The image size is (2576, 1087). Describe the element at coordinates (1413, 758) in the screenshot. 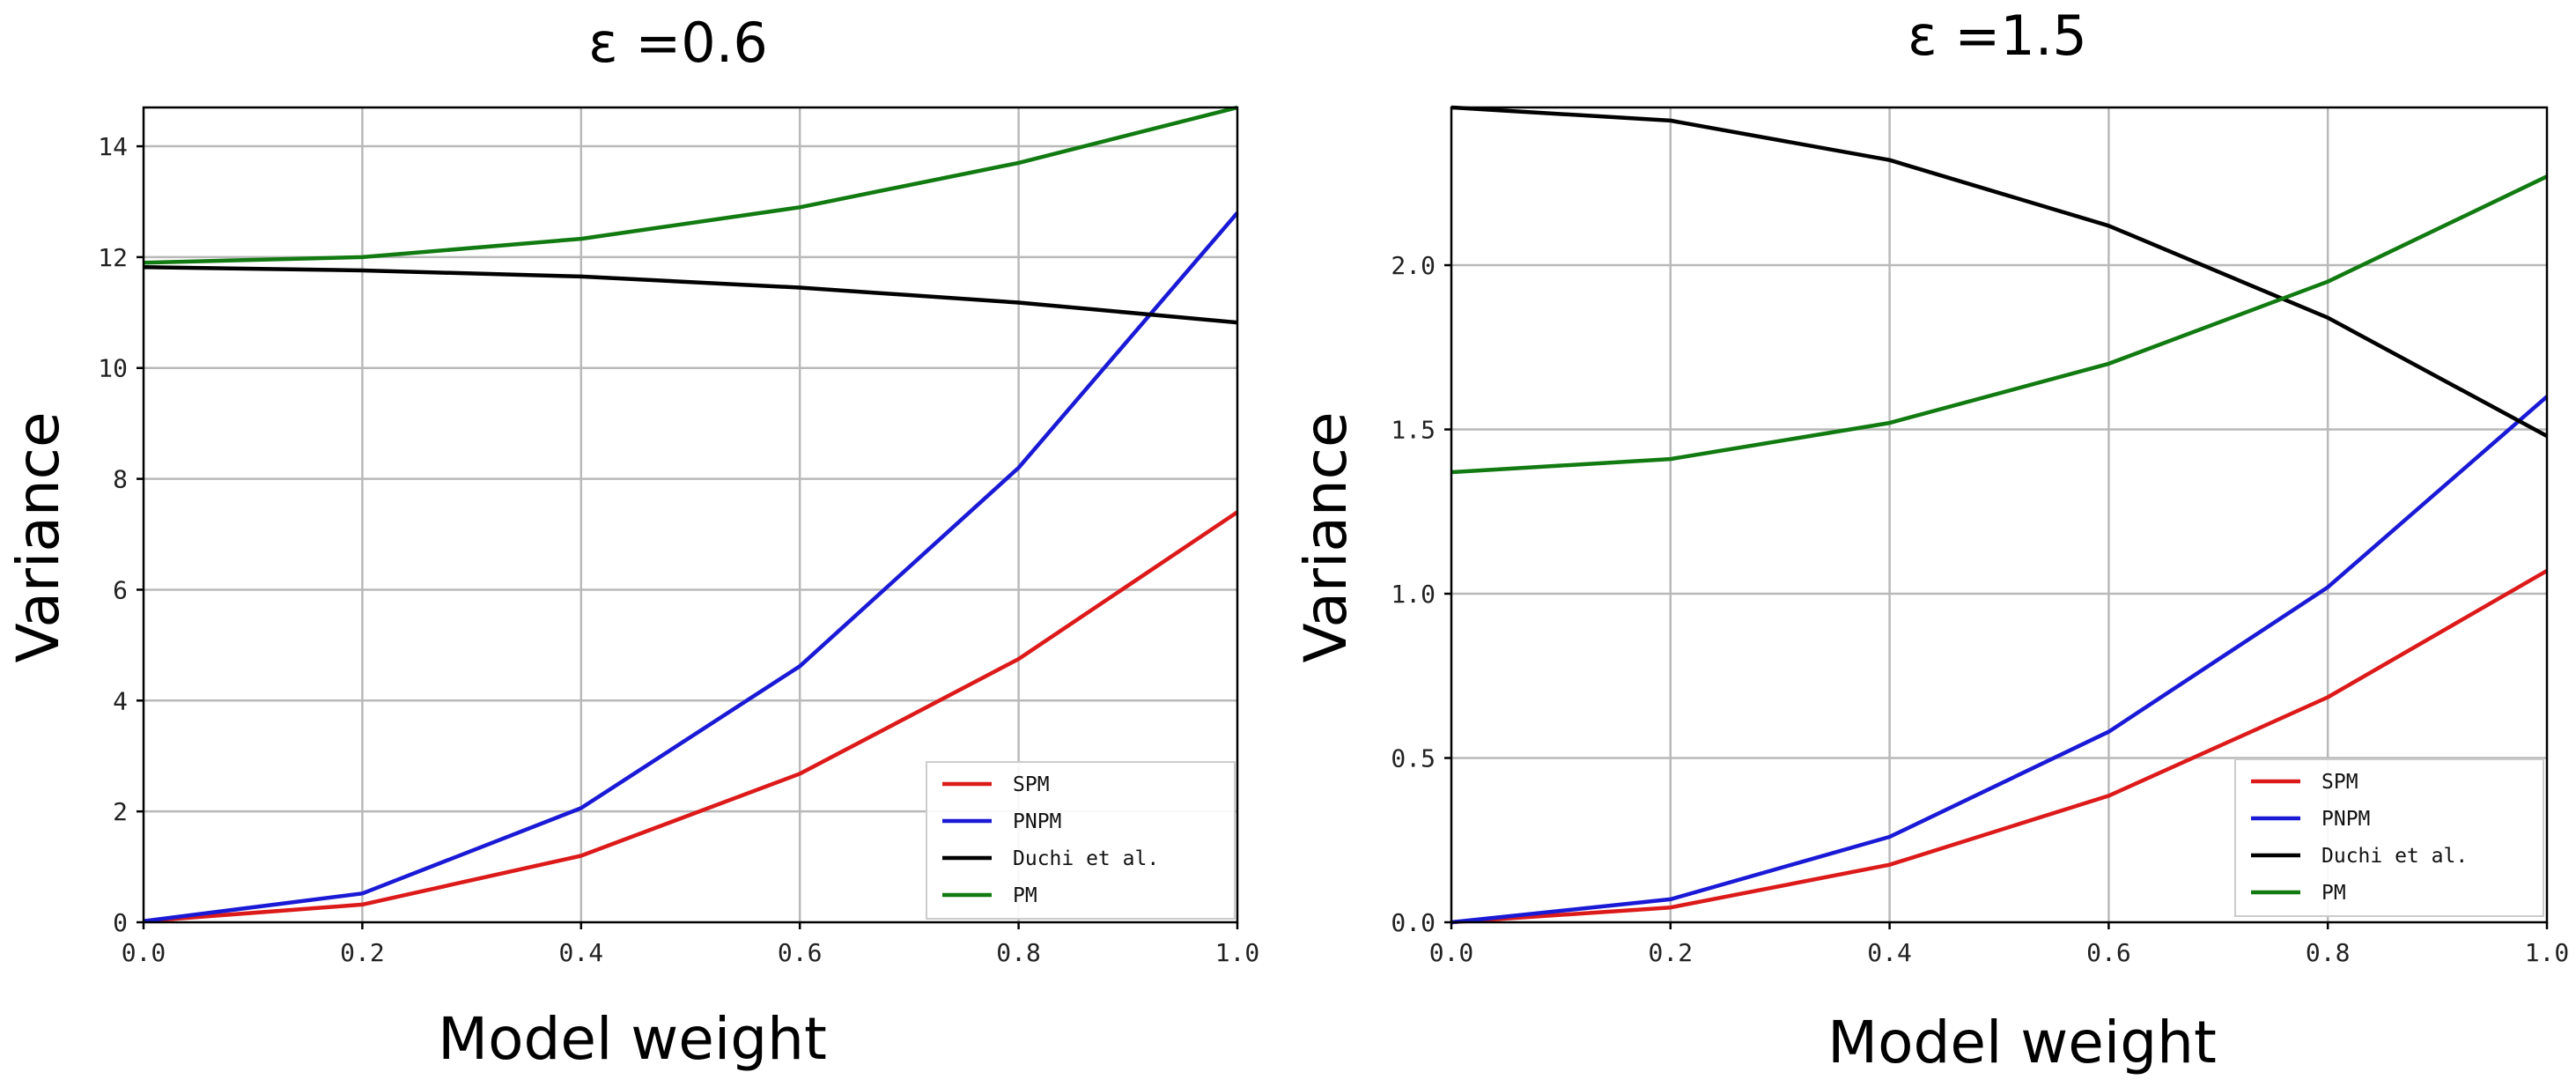

I see `y-tick-label: 0.5` at that location.